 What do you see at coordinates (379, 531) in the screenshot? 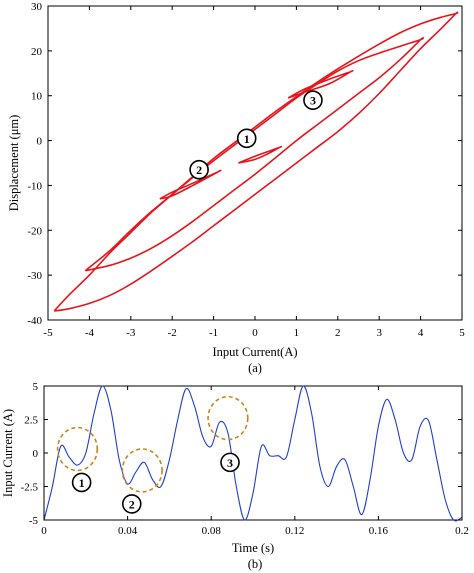
I see `x-tick-label: 0.16` at bounding box center [379, 531].